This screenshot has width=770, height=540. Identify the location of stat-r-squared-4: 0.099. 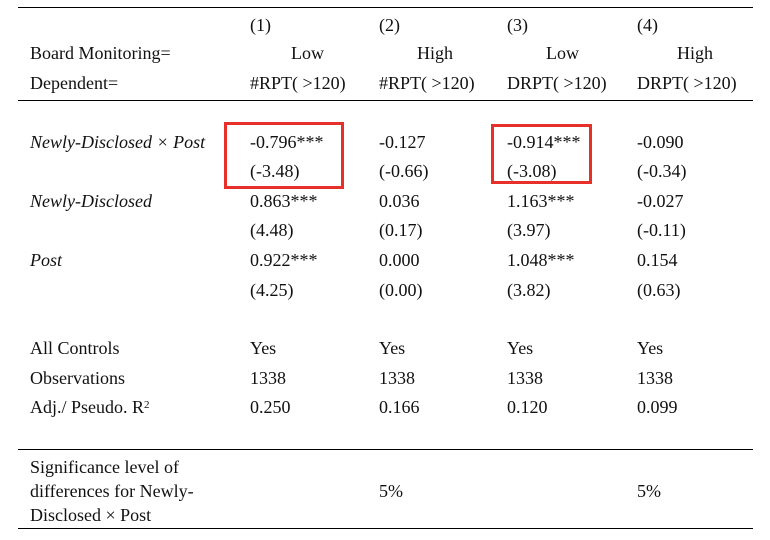
(657, 407).